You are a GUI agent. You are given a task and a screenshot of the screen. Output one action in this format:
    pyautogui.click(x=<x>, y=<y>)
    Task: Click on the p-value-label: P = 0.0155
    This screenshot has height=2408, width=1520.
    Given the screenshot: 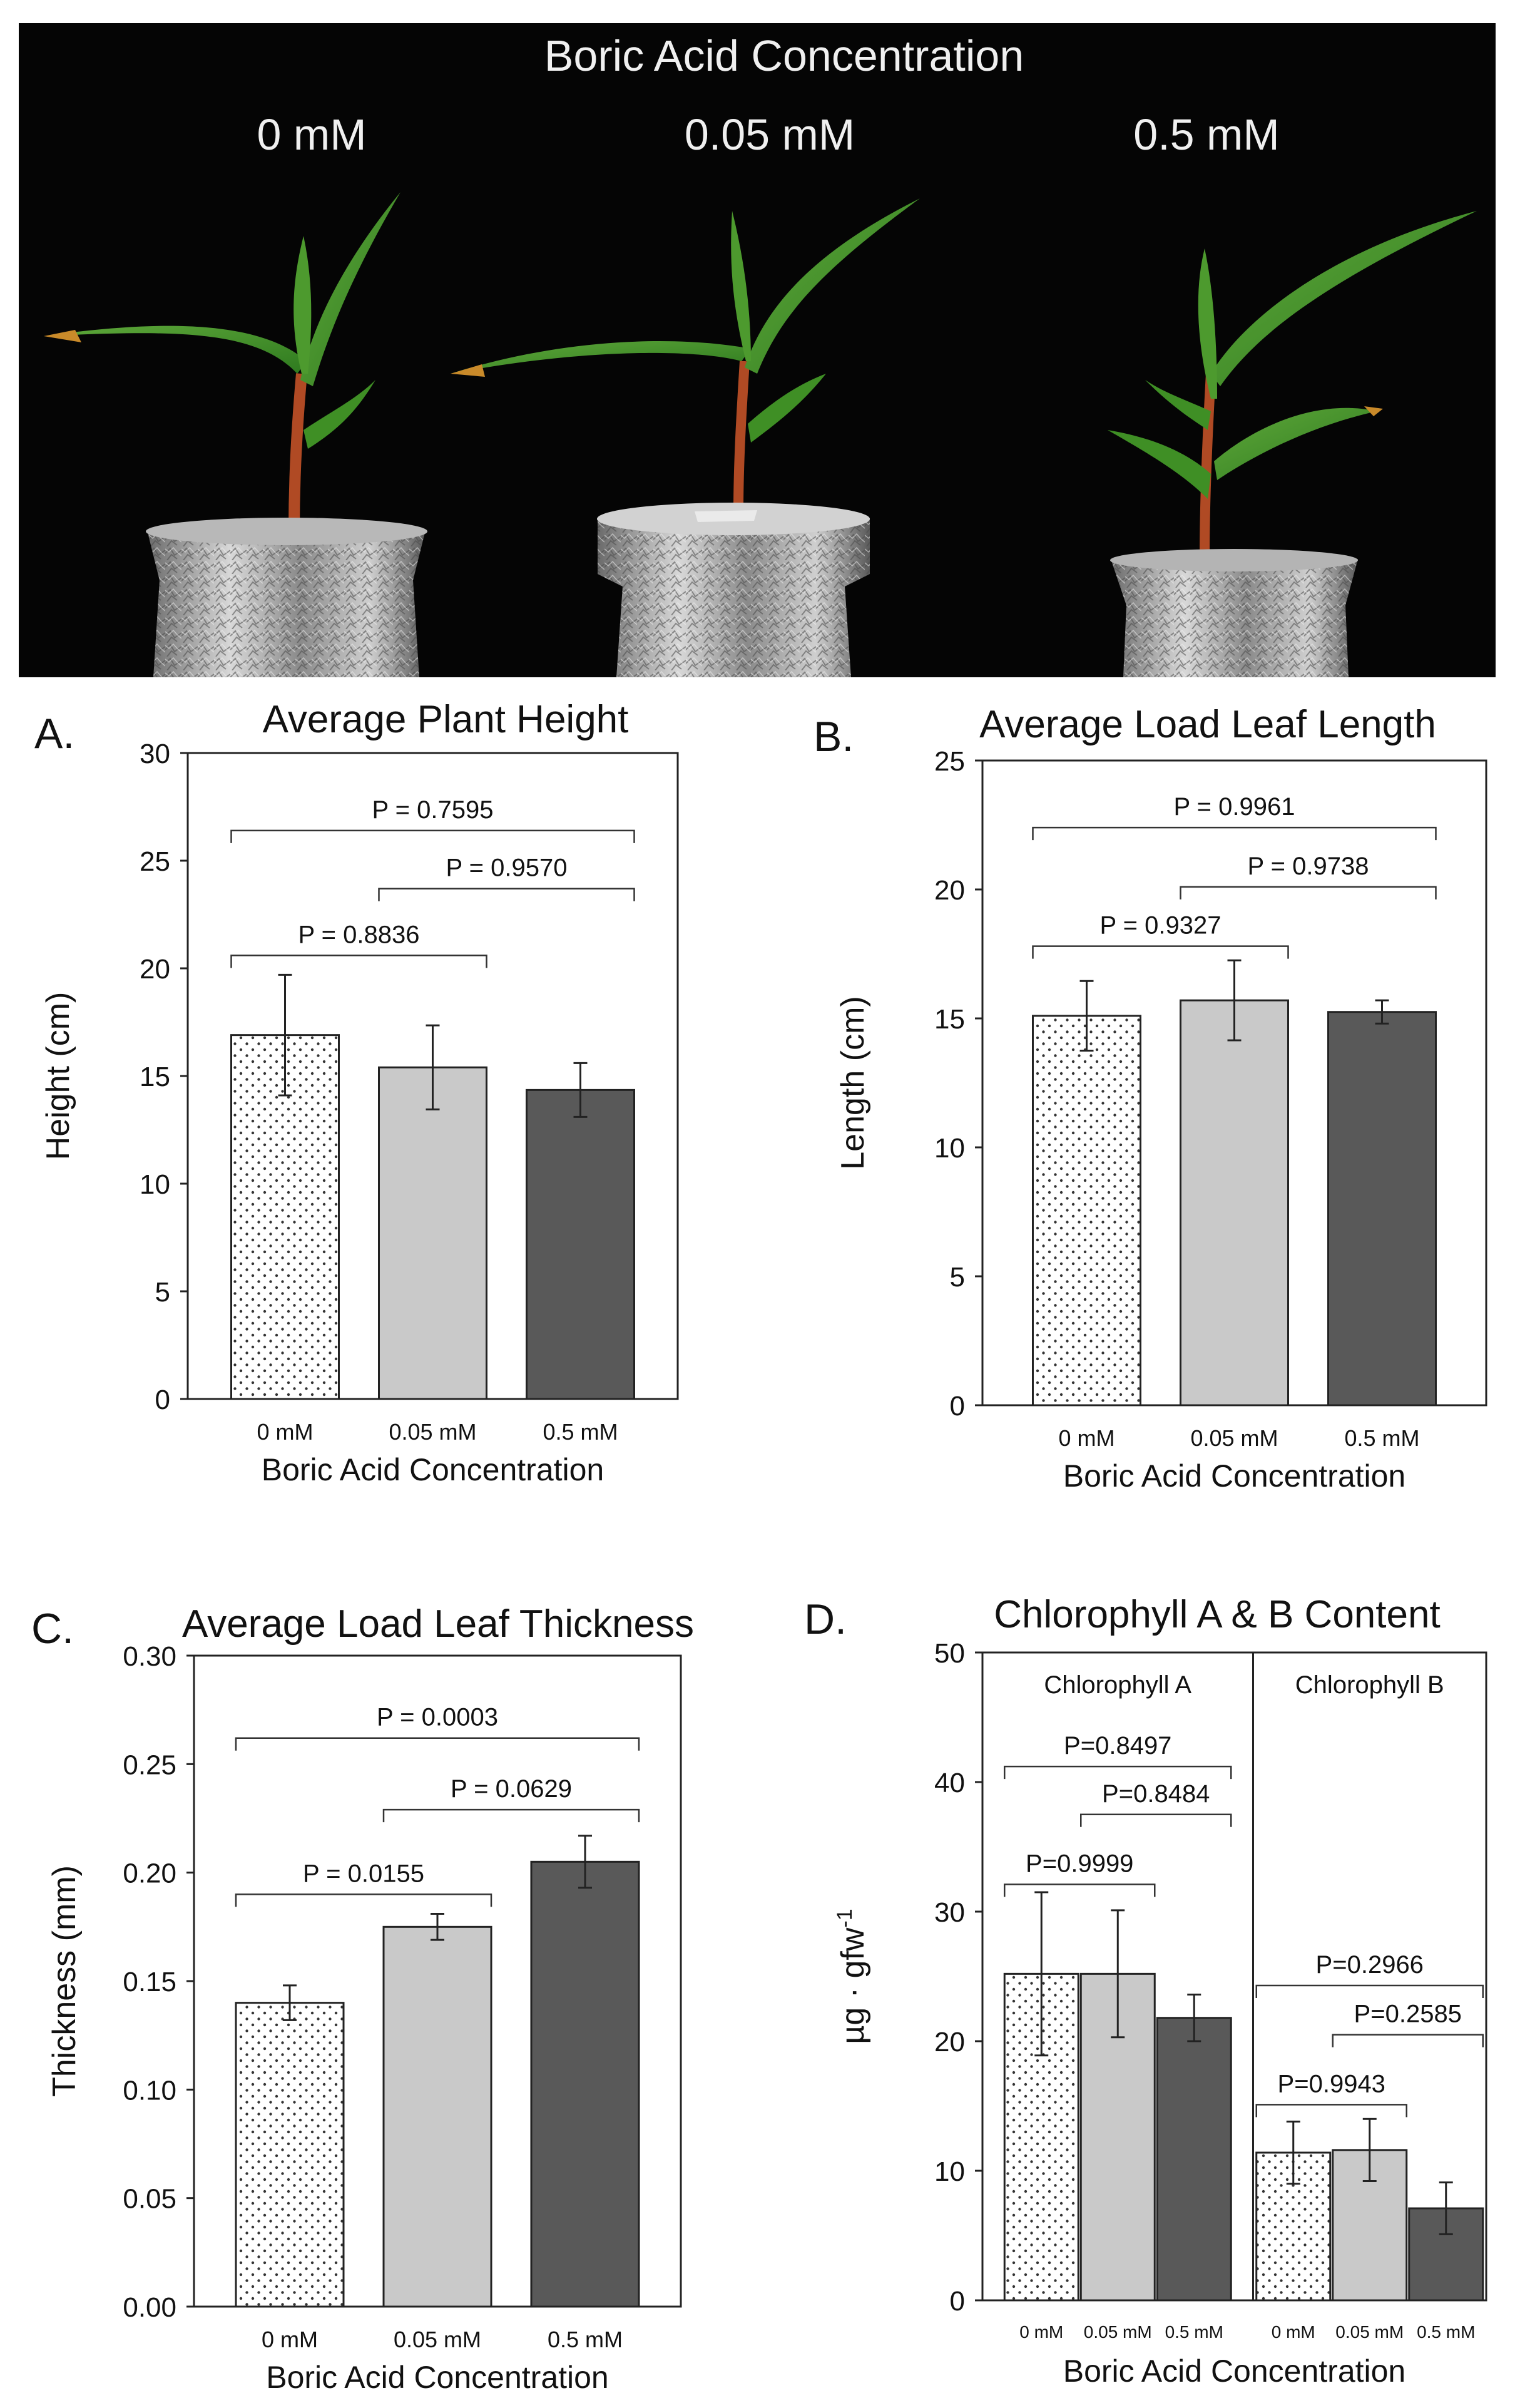 What is the action you would take?
    pyautogui.click(x=363, y=1873)
    